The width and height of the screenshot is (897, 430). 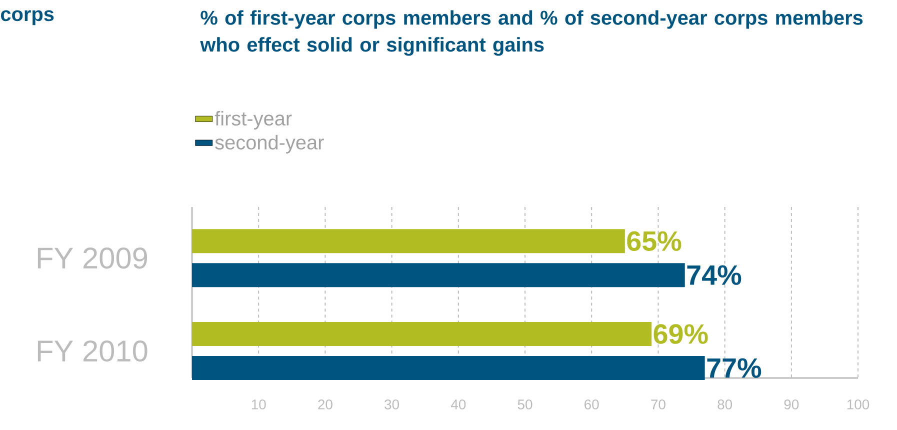 What do you see at coordinates (269, 144) in the screenshot?
I see `legend-label: second-year` at bounding box center [269, 144].